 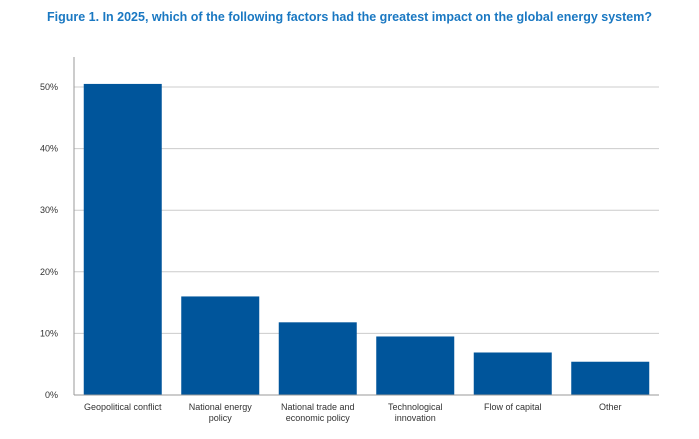 I want to click on y-tick-label: 20%, so click(x=49, y=272).